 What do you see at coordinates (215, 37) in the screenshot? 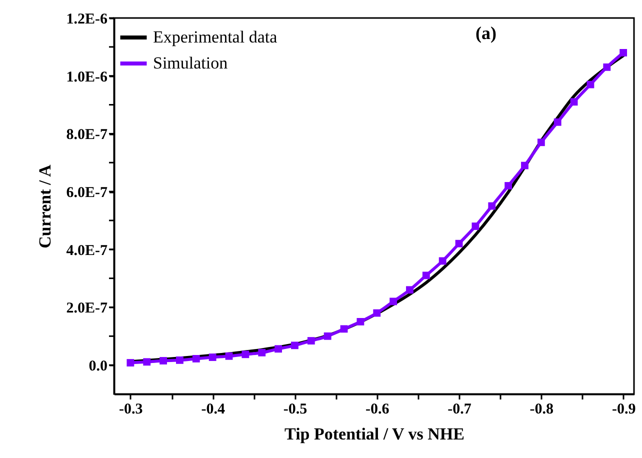
I see `legend-label: Experimental data` at bounding box center [215, 37].